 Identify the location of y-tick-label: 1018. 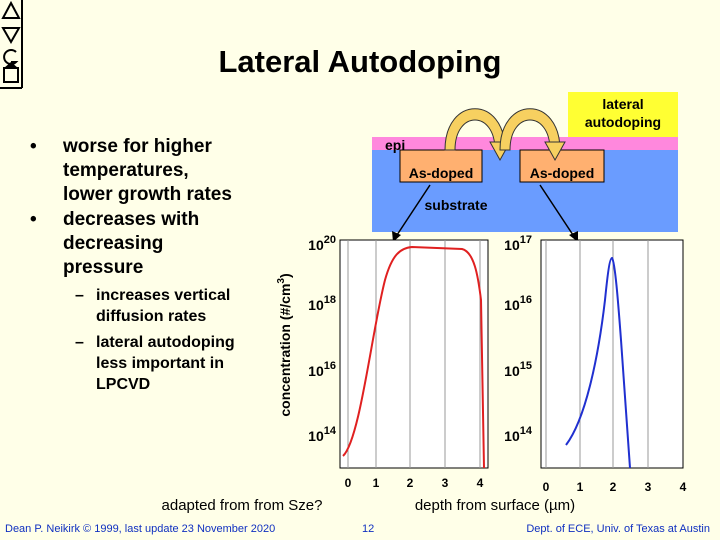
(322, 303).